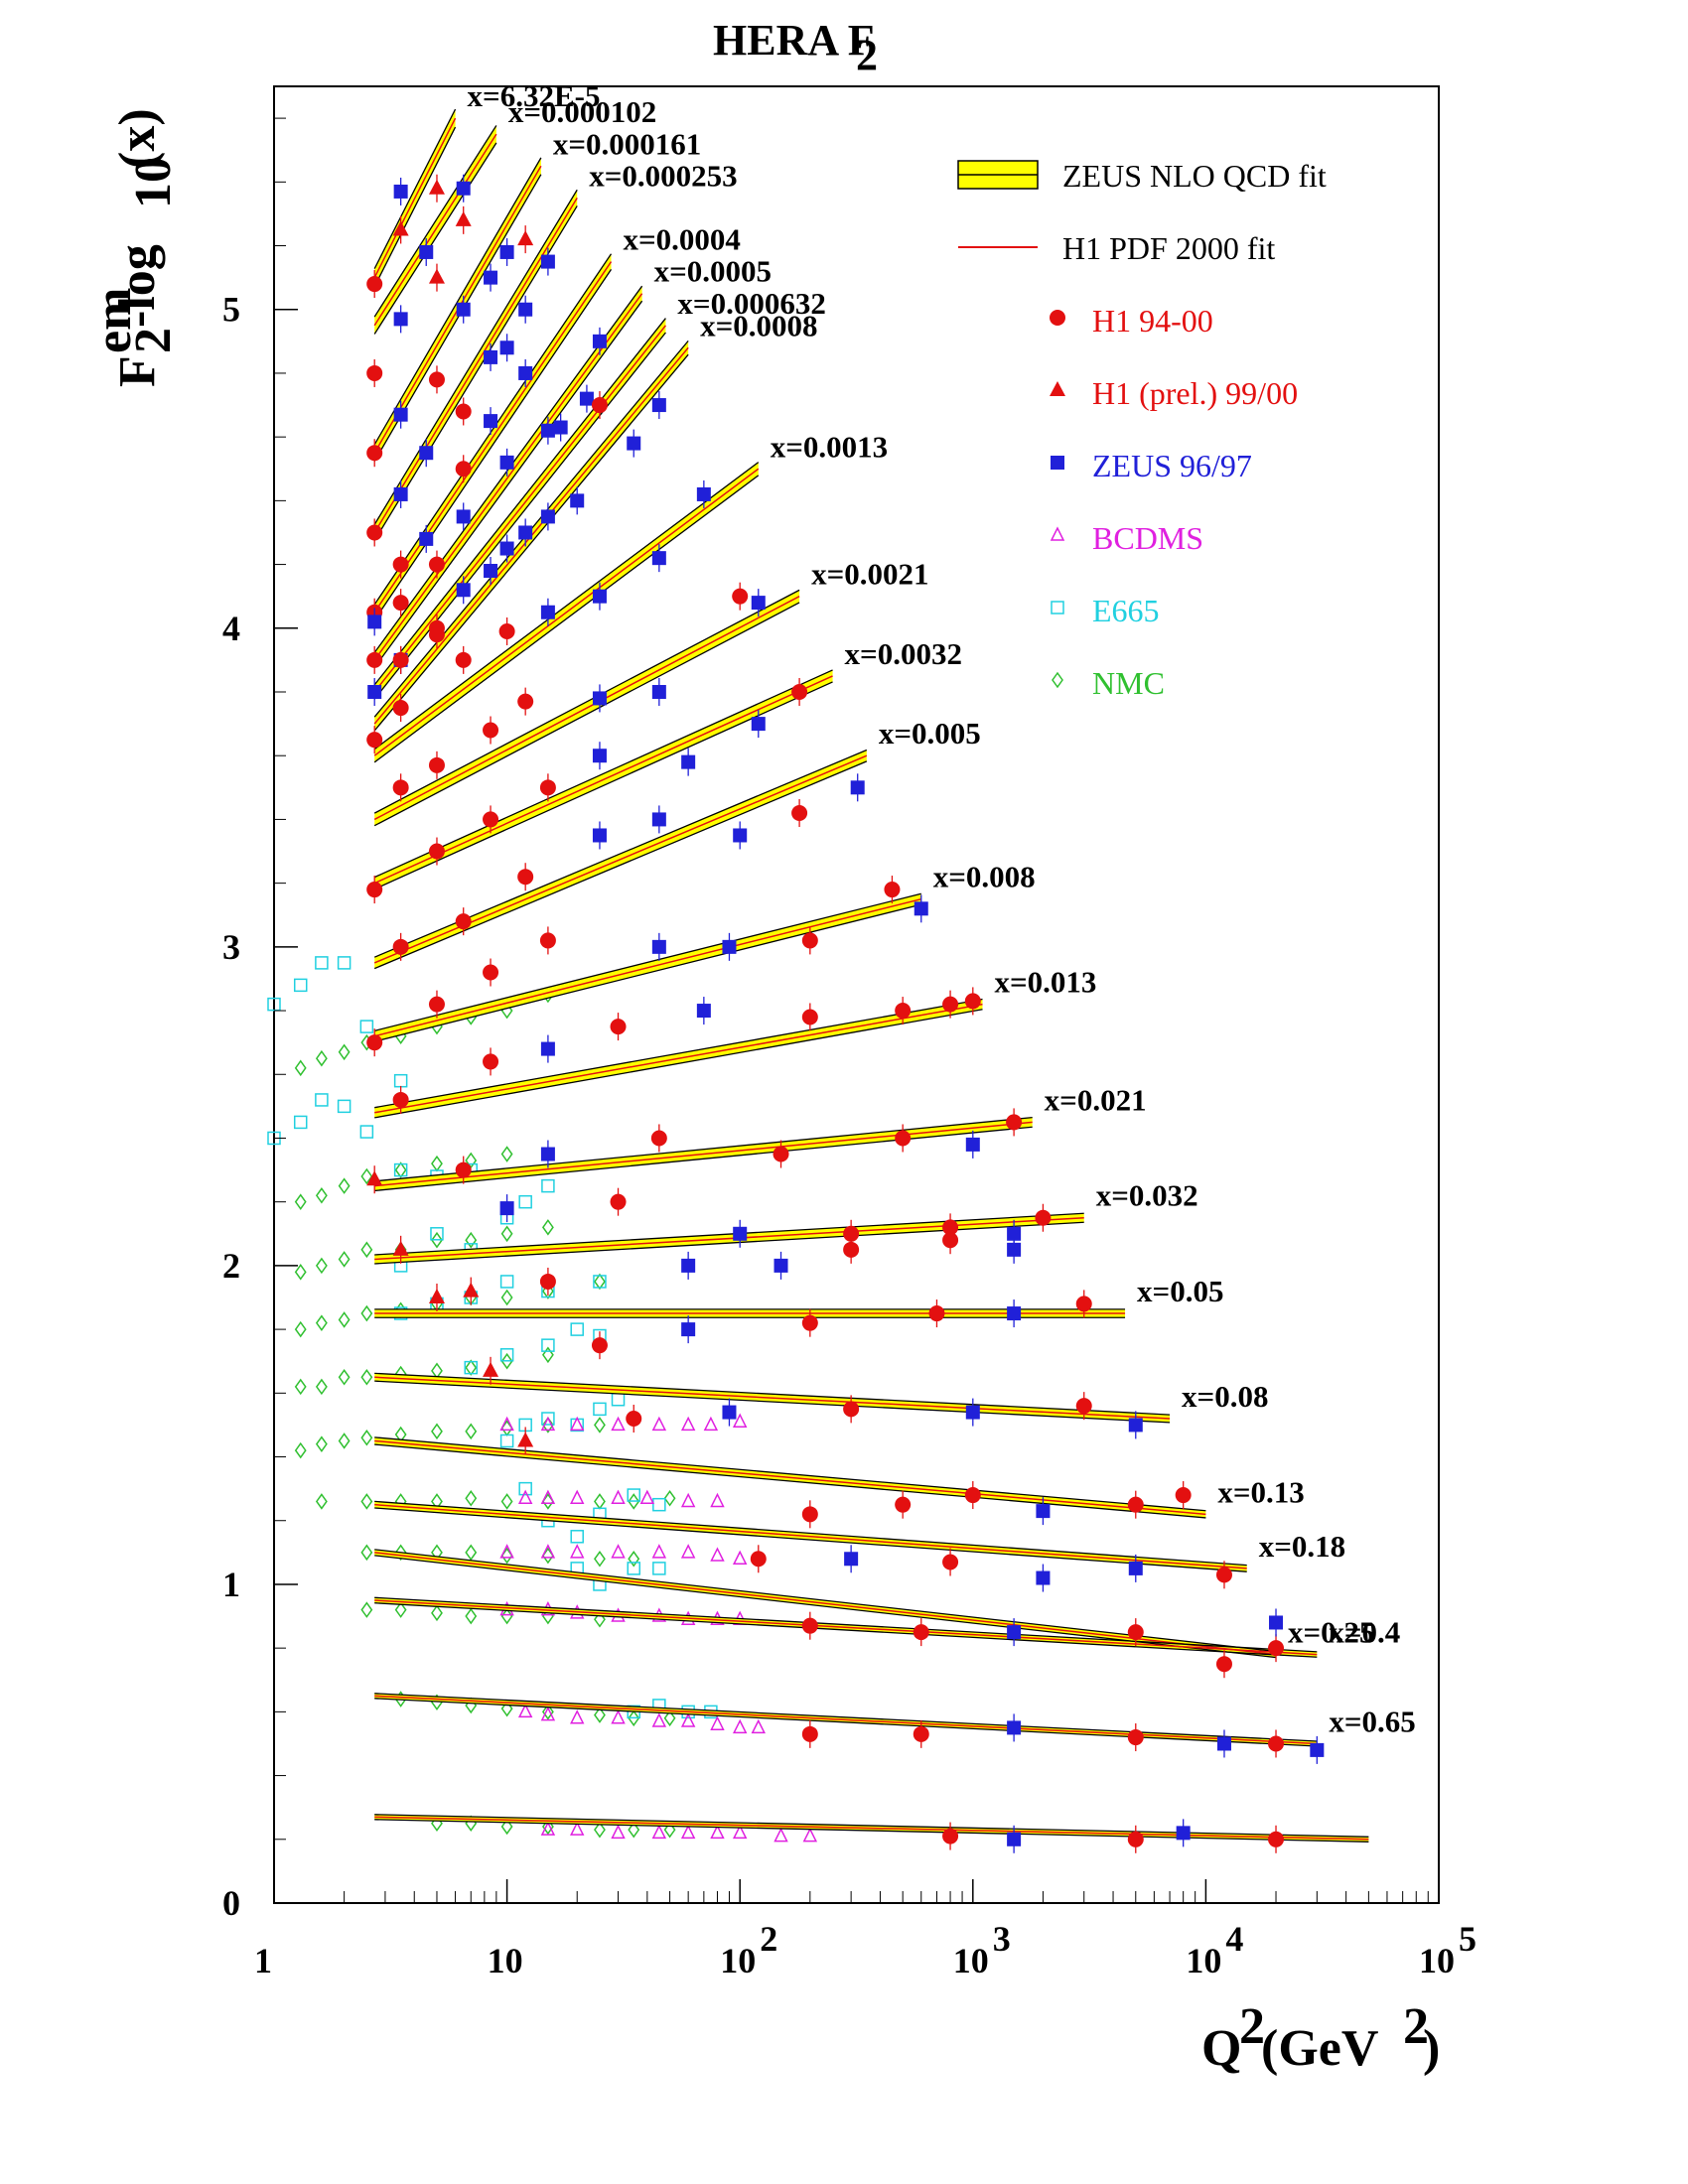  Describe the element at coordinates (1147, 1195) in the screenshot. I see `series-label: x=0.032` at that location.